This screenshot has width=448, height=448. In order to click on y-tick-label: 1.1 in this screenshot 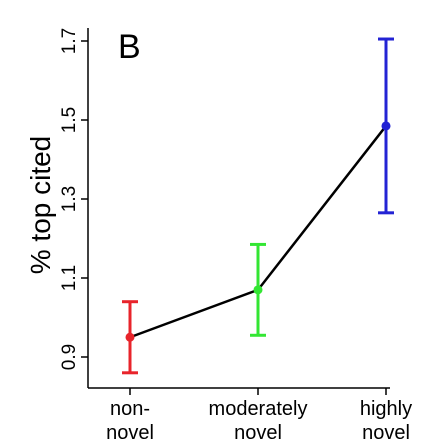, I will do `click(69, 278)`.